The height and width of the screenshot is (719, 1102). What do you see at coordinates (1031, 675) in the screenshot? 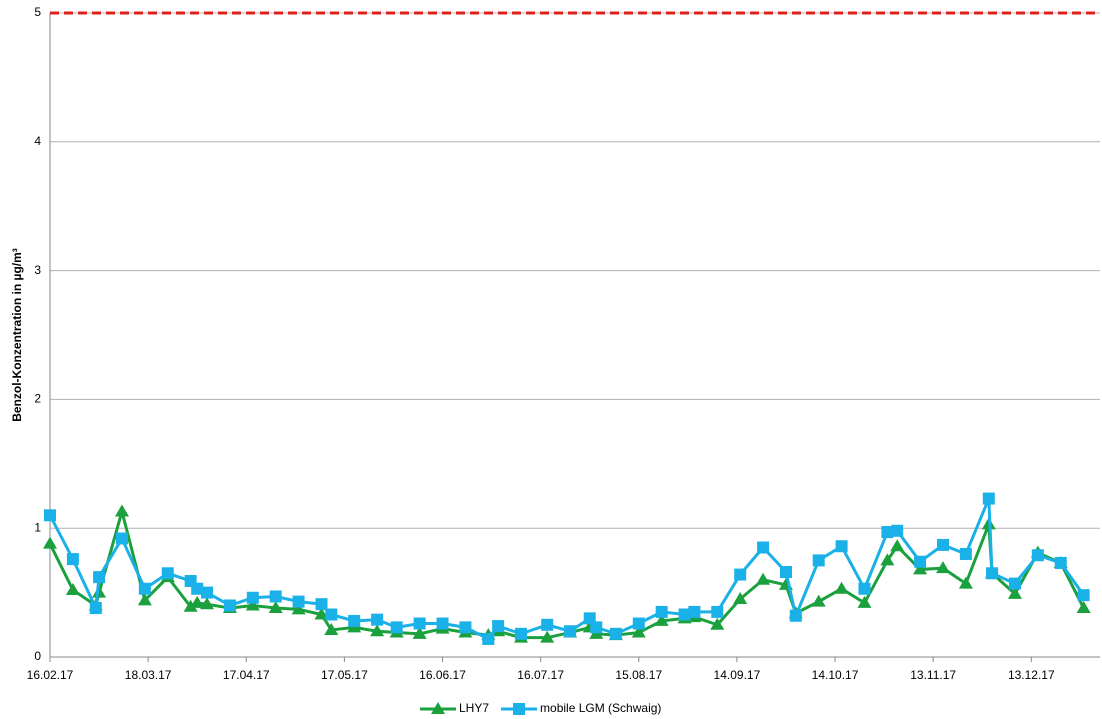
I see `x-tick-label: 13.12.17` at bounding box center [1031, 675].